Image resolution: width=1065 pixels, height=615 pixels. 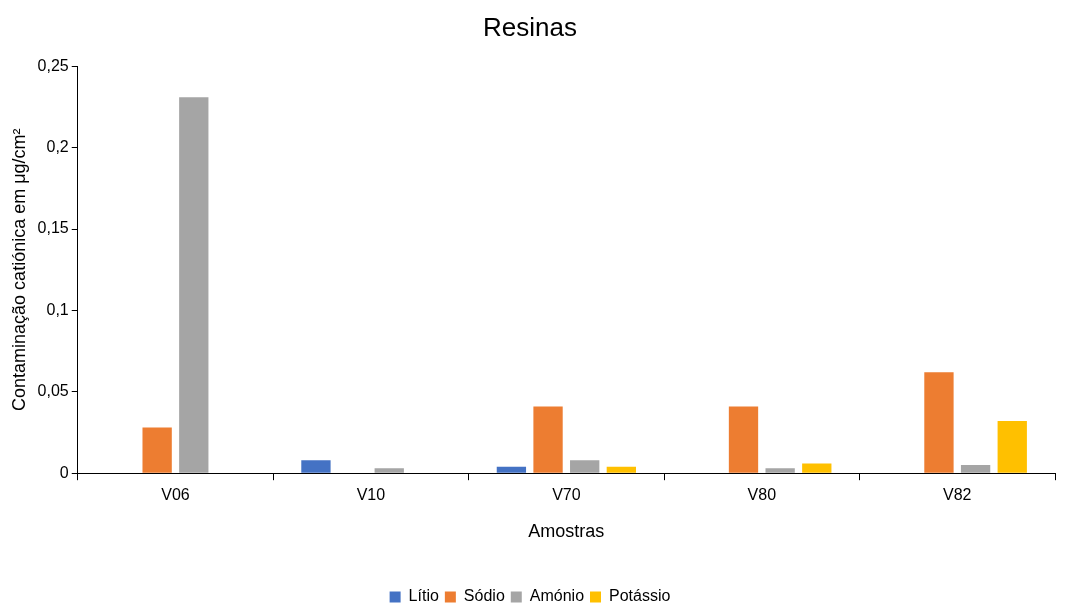 I want to click on x-tick-label: V80, so click(x=762, y=495).